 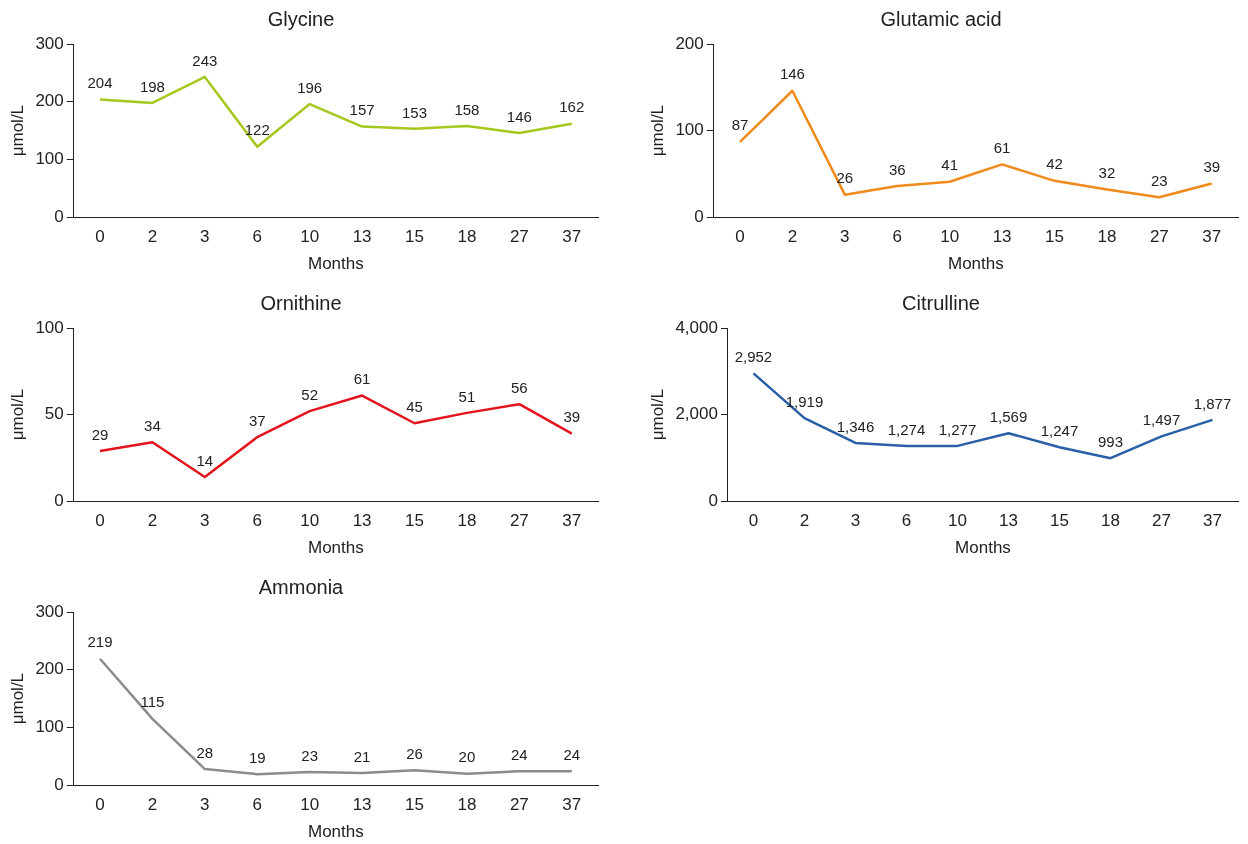 What do you see at coordinates (301, 586) in the screenshot?
I see `chart-title: Ammonia` at bounding box center [301, 586].